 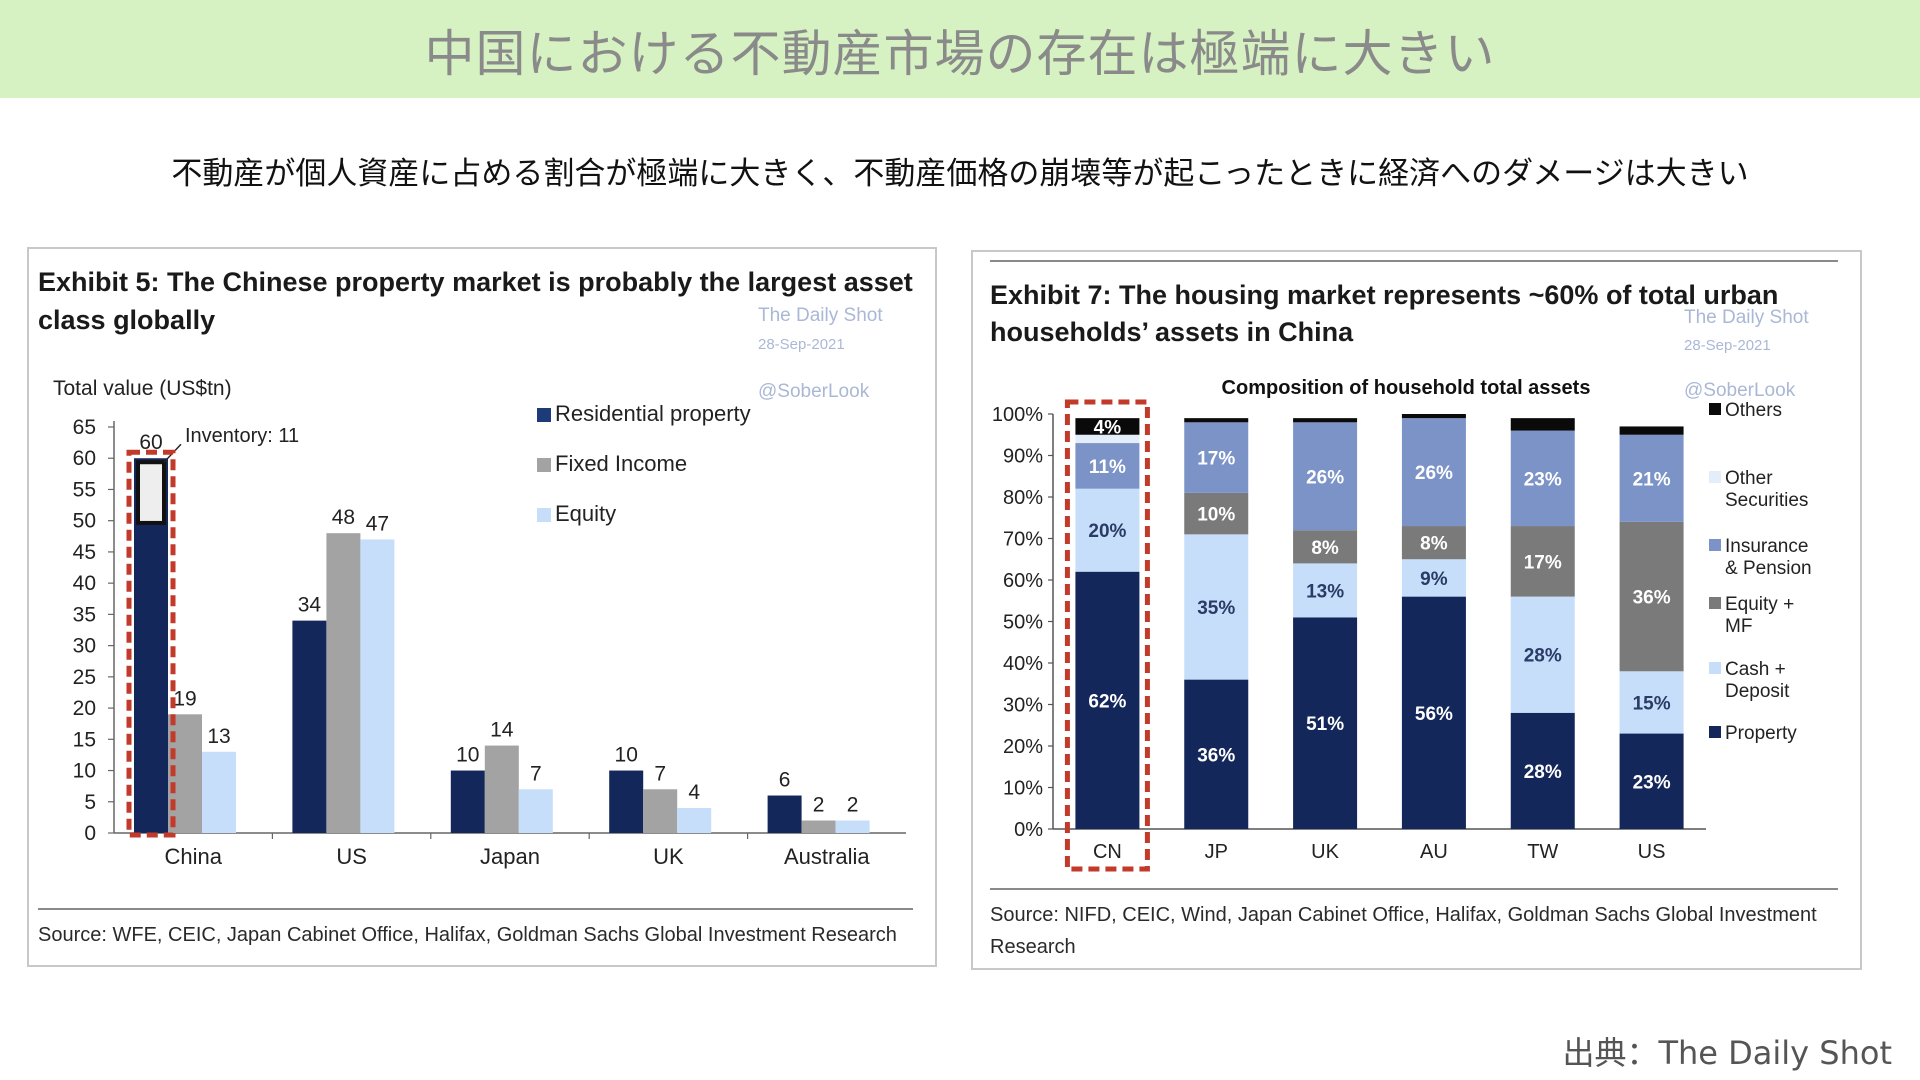 What do you see at coordinates (377, 686) in the screenshot?
I see `bar-us-equity` at bounding box center [377, 686].